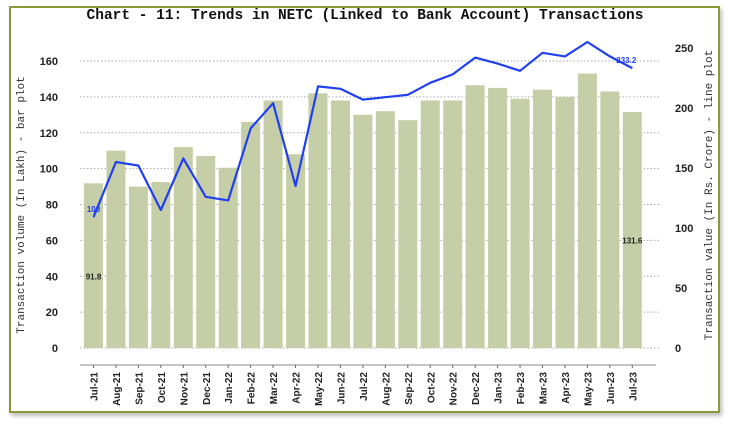 This screenshot has width=730, height=425. Describe the element at coordinates (681, 289) in the screenshot. I see `y-right-tick-label: 50` at that location.